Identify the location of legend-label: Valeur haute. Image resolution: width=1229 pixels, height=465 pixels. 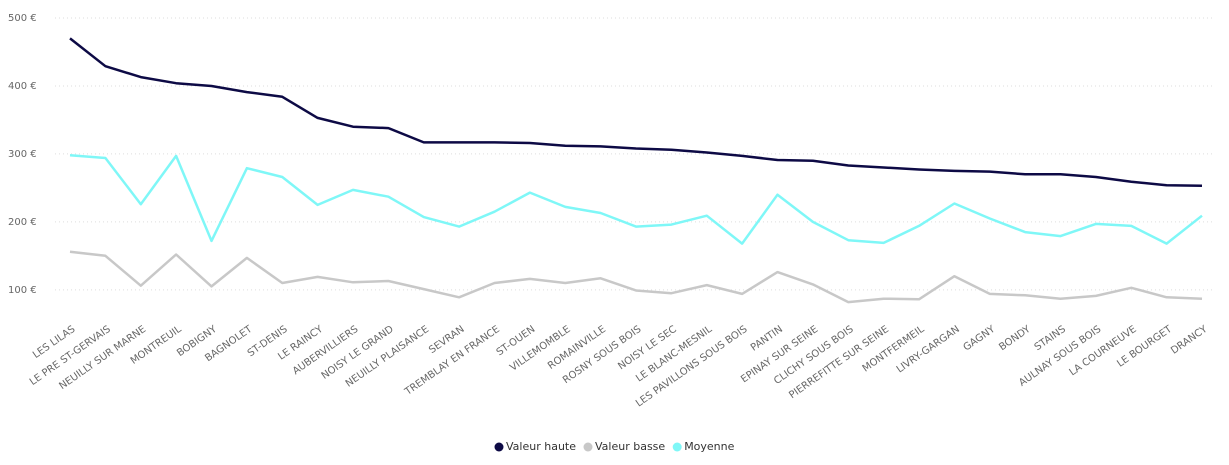
(541, 446).